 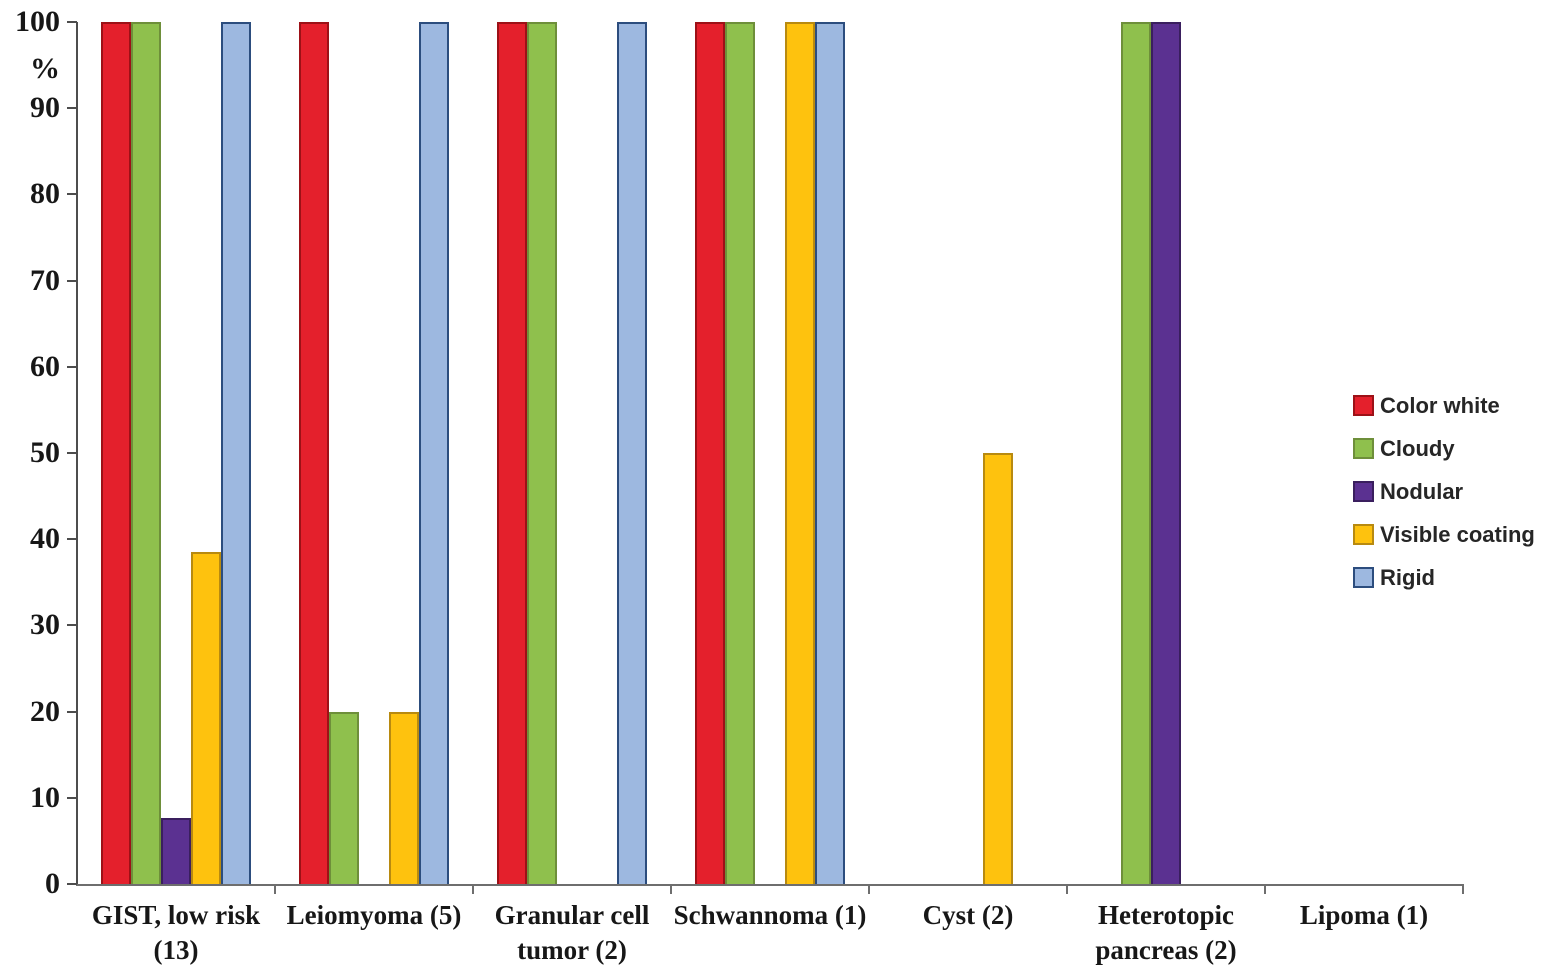 I want to click on y-tick-label: 10, so click(x=45, y=797).